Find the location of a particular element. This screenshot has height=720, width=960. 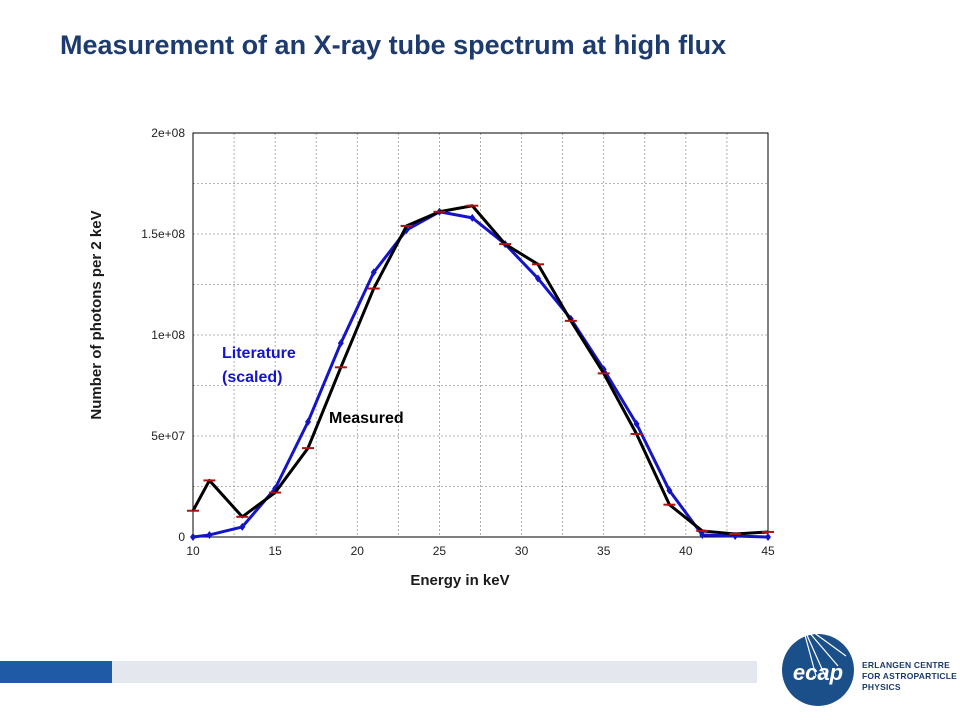

literature-series-label: Literature (scaled) is located at coordinates (261, 365).